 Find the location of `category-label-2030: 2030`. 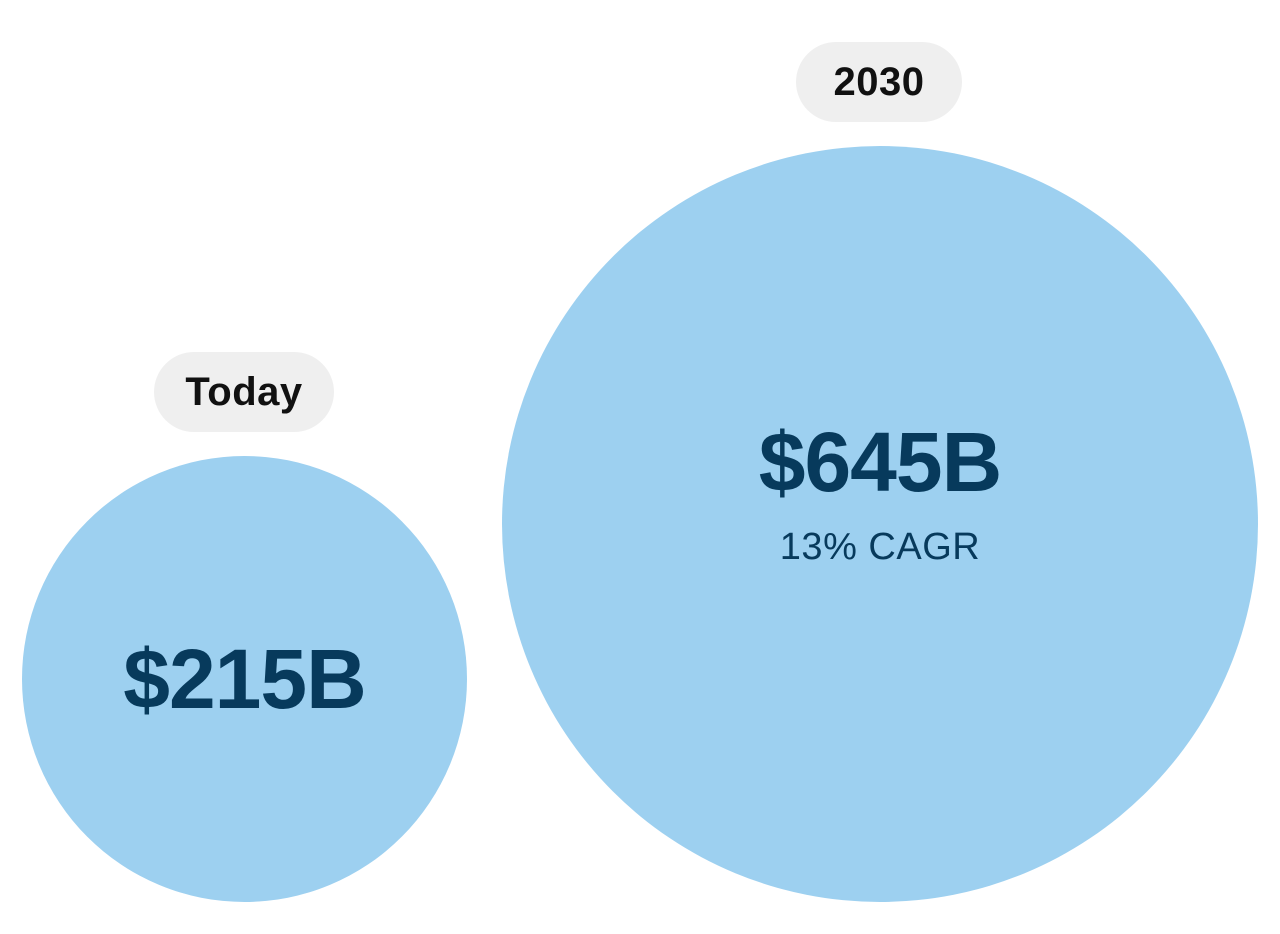

category-label-2030: 2030 is located at coordinates (879, 82).